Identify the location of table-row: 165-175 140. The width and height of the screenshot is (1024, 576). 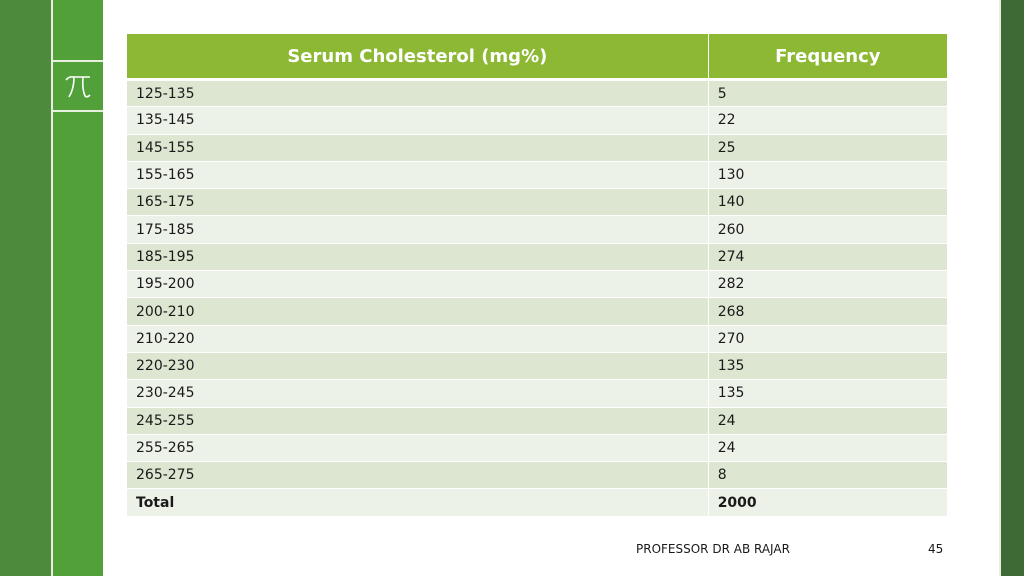
(537, 202).